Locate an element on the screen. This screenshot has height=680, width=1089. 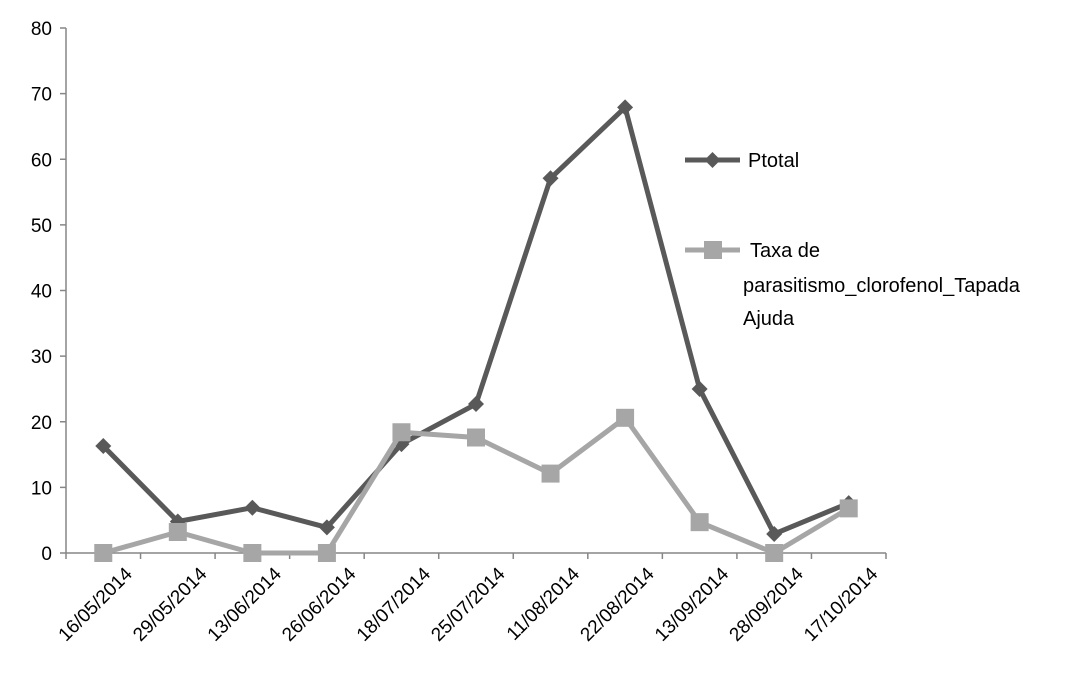
x-tick-label: 18/07/2014 is located at coordinates (394, 604).